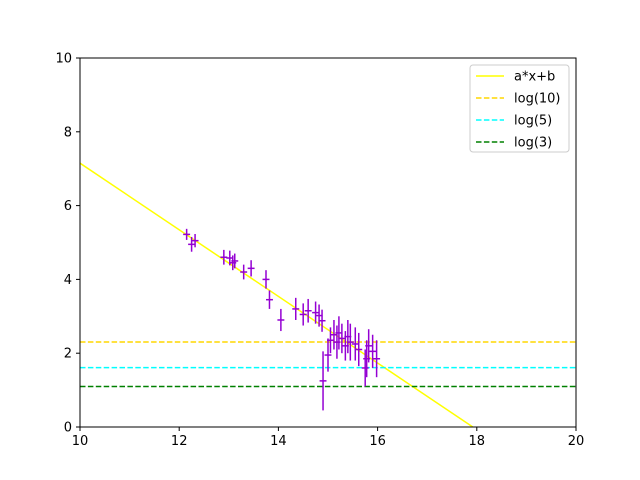 The height and width of the screenshot is (480, 640). What do you see at coordinates (477, 441) in the screenshot?
I see `x-tick-label: 18` at bounding box center [477, 441].